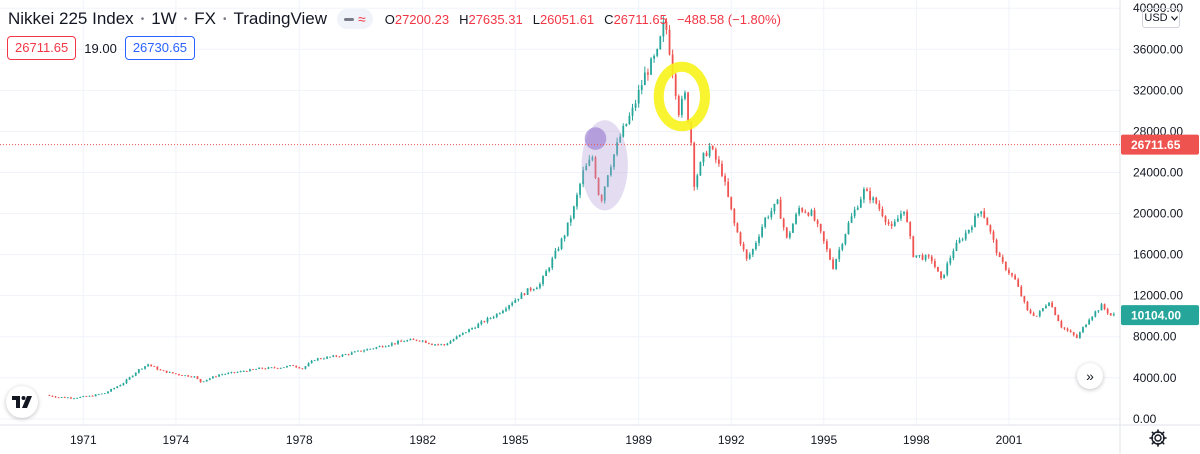 This screenshot has height=454, width=1200. I want to click on buy-button: 26730.65, so click(160, 48).